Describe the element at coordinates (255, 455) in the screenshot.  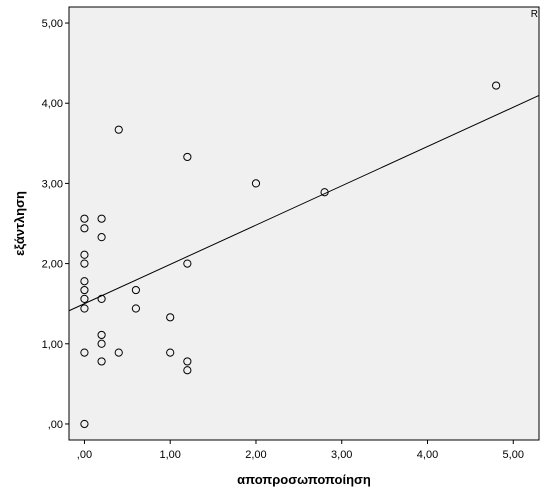
I see `x-tick-label: 2,00` at that location.